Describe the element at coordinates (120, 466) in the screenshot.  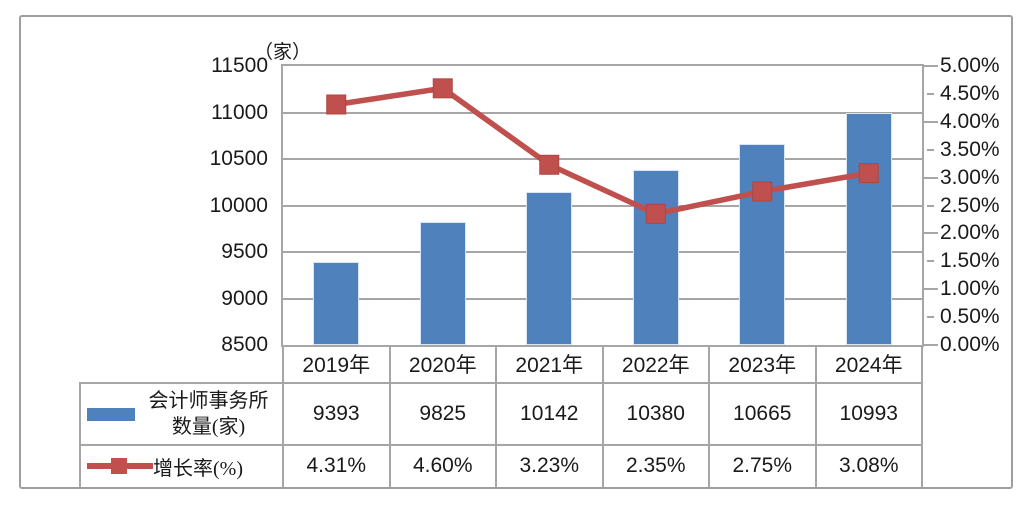
I see `line-series-swatch-icon` at that location.